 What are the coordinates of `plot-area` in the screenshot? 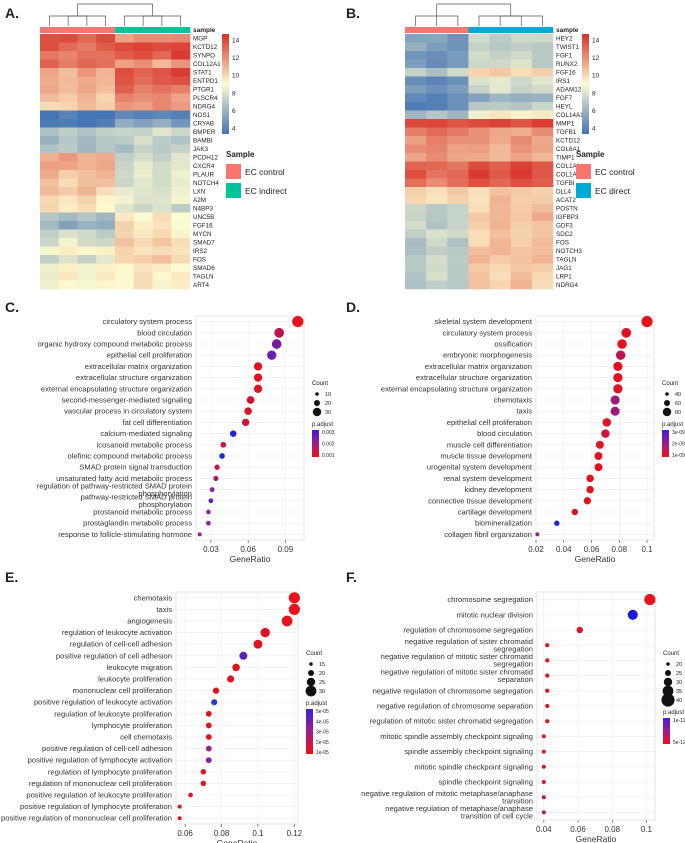 It's located at (595, 428).